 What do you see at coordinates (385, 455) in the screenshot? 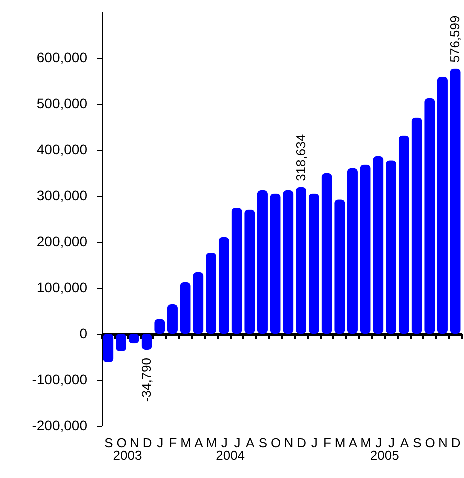
I see `text: 2005` at bounding box center [385, 455].